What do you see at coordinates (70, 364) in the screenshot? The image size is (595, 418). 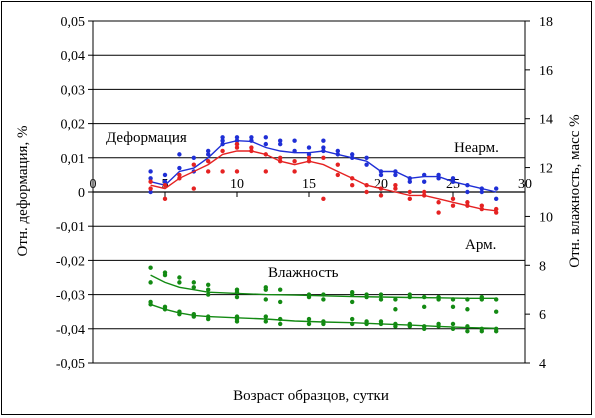 I see `y-left-tick-label: -0,05` at bounding box center [70, 364].